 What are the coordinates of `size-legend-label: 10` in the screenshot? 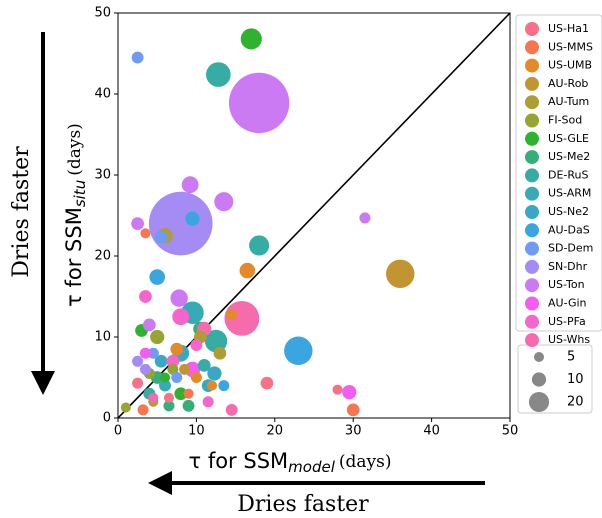 It's located at (575, 379).